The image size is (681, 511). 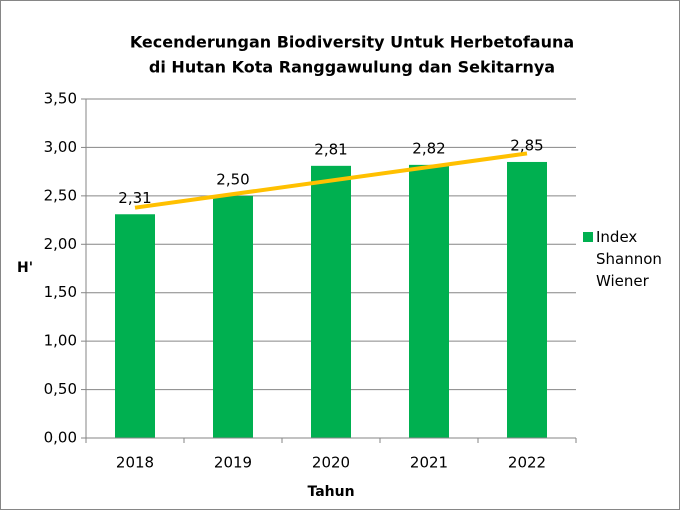 What do you see at coordinates (526, 145) in the screenshot?
I see `data-label: 2,85` at bounding box center [526, 145].